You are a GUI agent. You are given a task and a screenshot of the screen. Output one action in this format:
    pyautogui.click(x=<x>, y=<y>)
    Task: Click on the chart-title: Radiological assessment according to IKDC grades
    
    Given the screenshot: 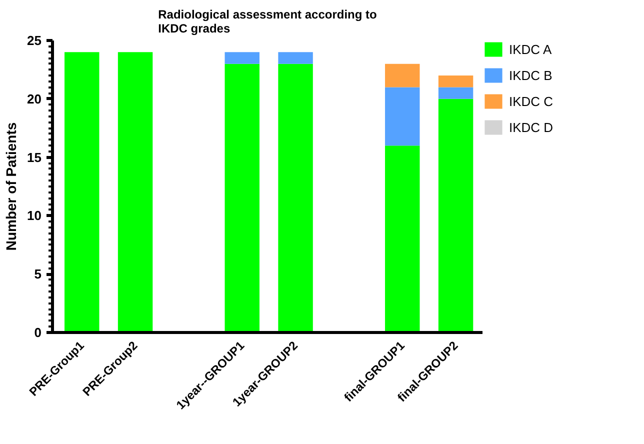 What is the action you would take?
    pyautogui.click(x=267, y=22)
    